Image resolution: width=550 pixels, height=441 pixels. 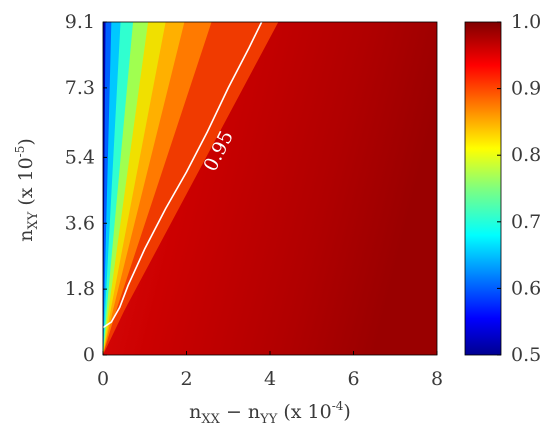 I want to click on colorbar-tick-label: 0.8, so click(x=526, y=155).